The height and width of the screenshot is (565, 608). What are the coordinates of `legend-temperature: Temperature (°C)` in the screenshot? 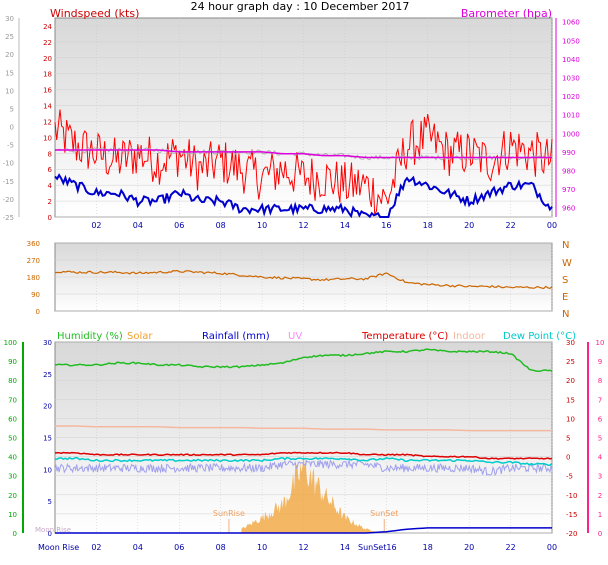 It's located at (404, 336).